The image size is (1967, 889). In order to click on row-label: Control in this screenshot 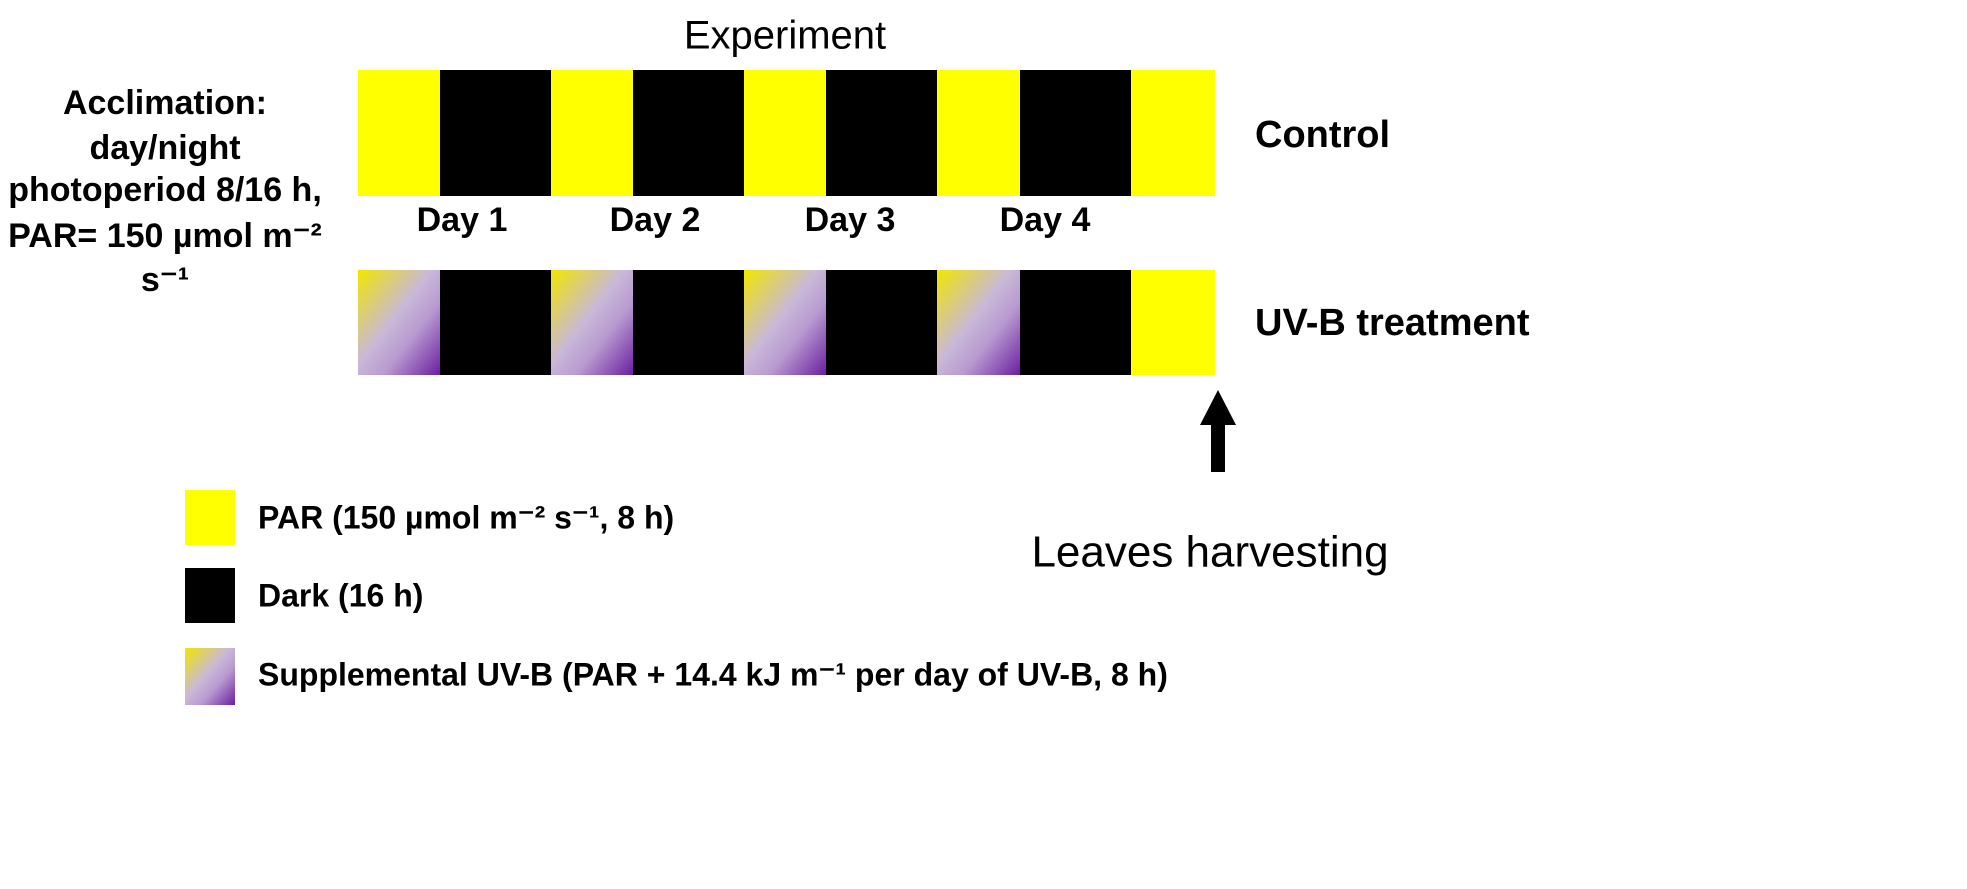, I will do `click(1322, 135)`.